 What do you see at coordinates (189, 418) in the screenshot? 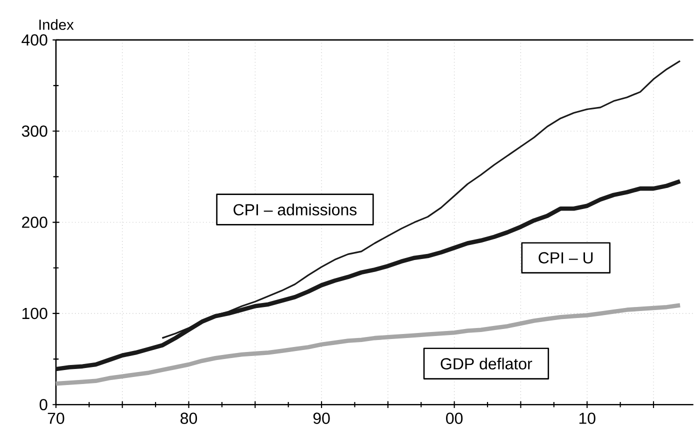
I see `x-tick-label: 80` at bounding box center [189, 418].